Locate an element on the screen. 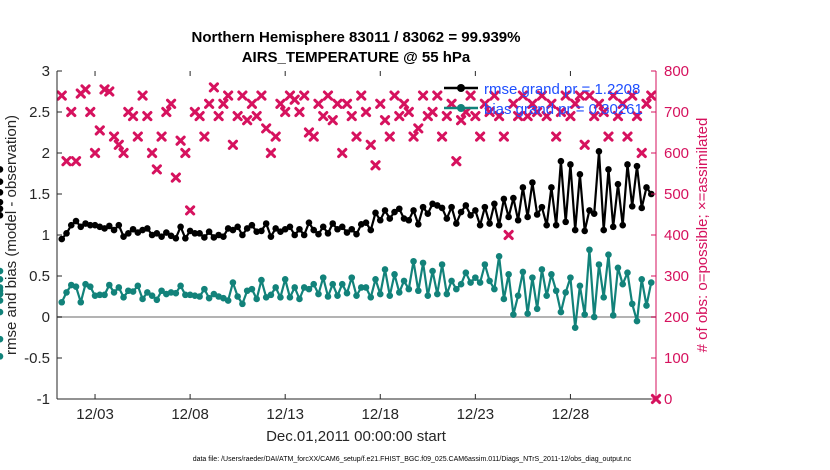 The height and width of the screenshot is (470, 830). chart-subtitle: AIRS_TEMPERATURE @ 55 hPa is located at coordinates (356, 57).